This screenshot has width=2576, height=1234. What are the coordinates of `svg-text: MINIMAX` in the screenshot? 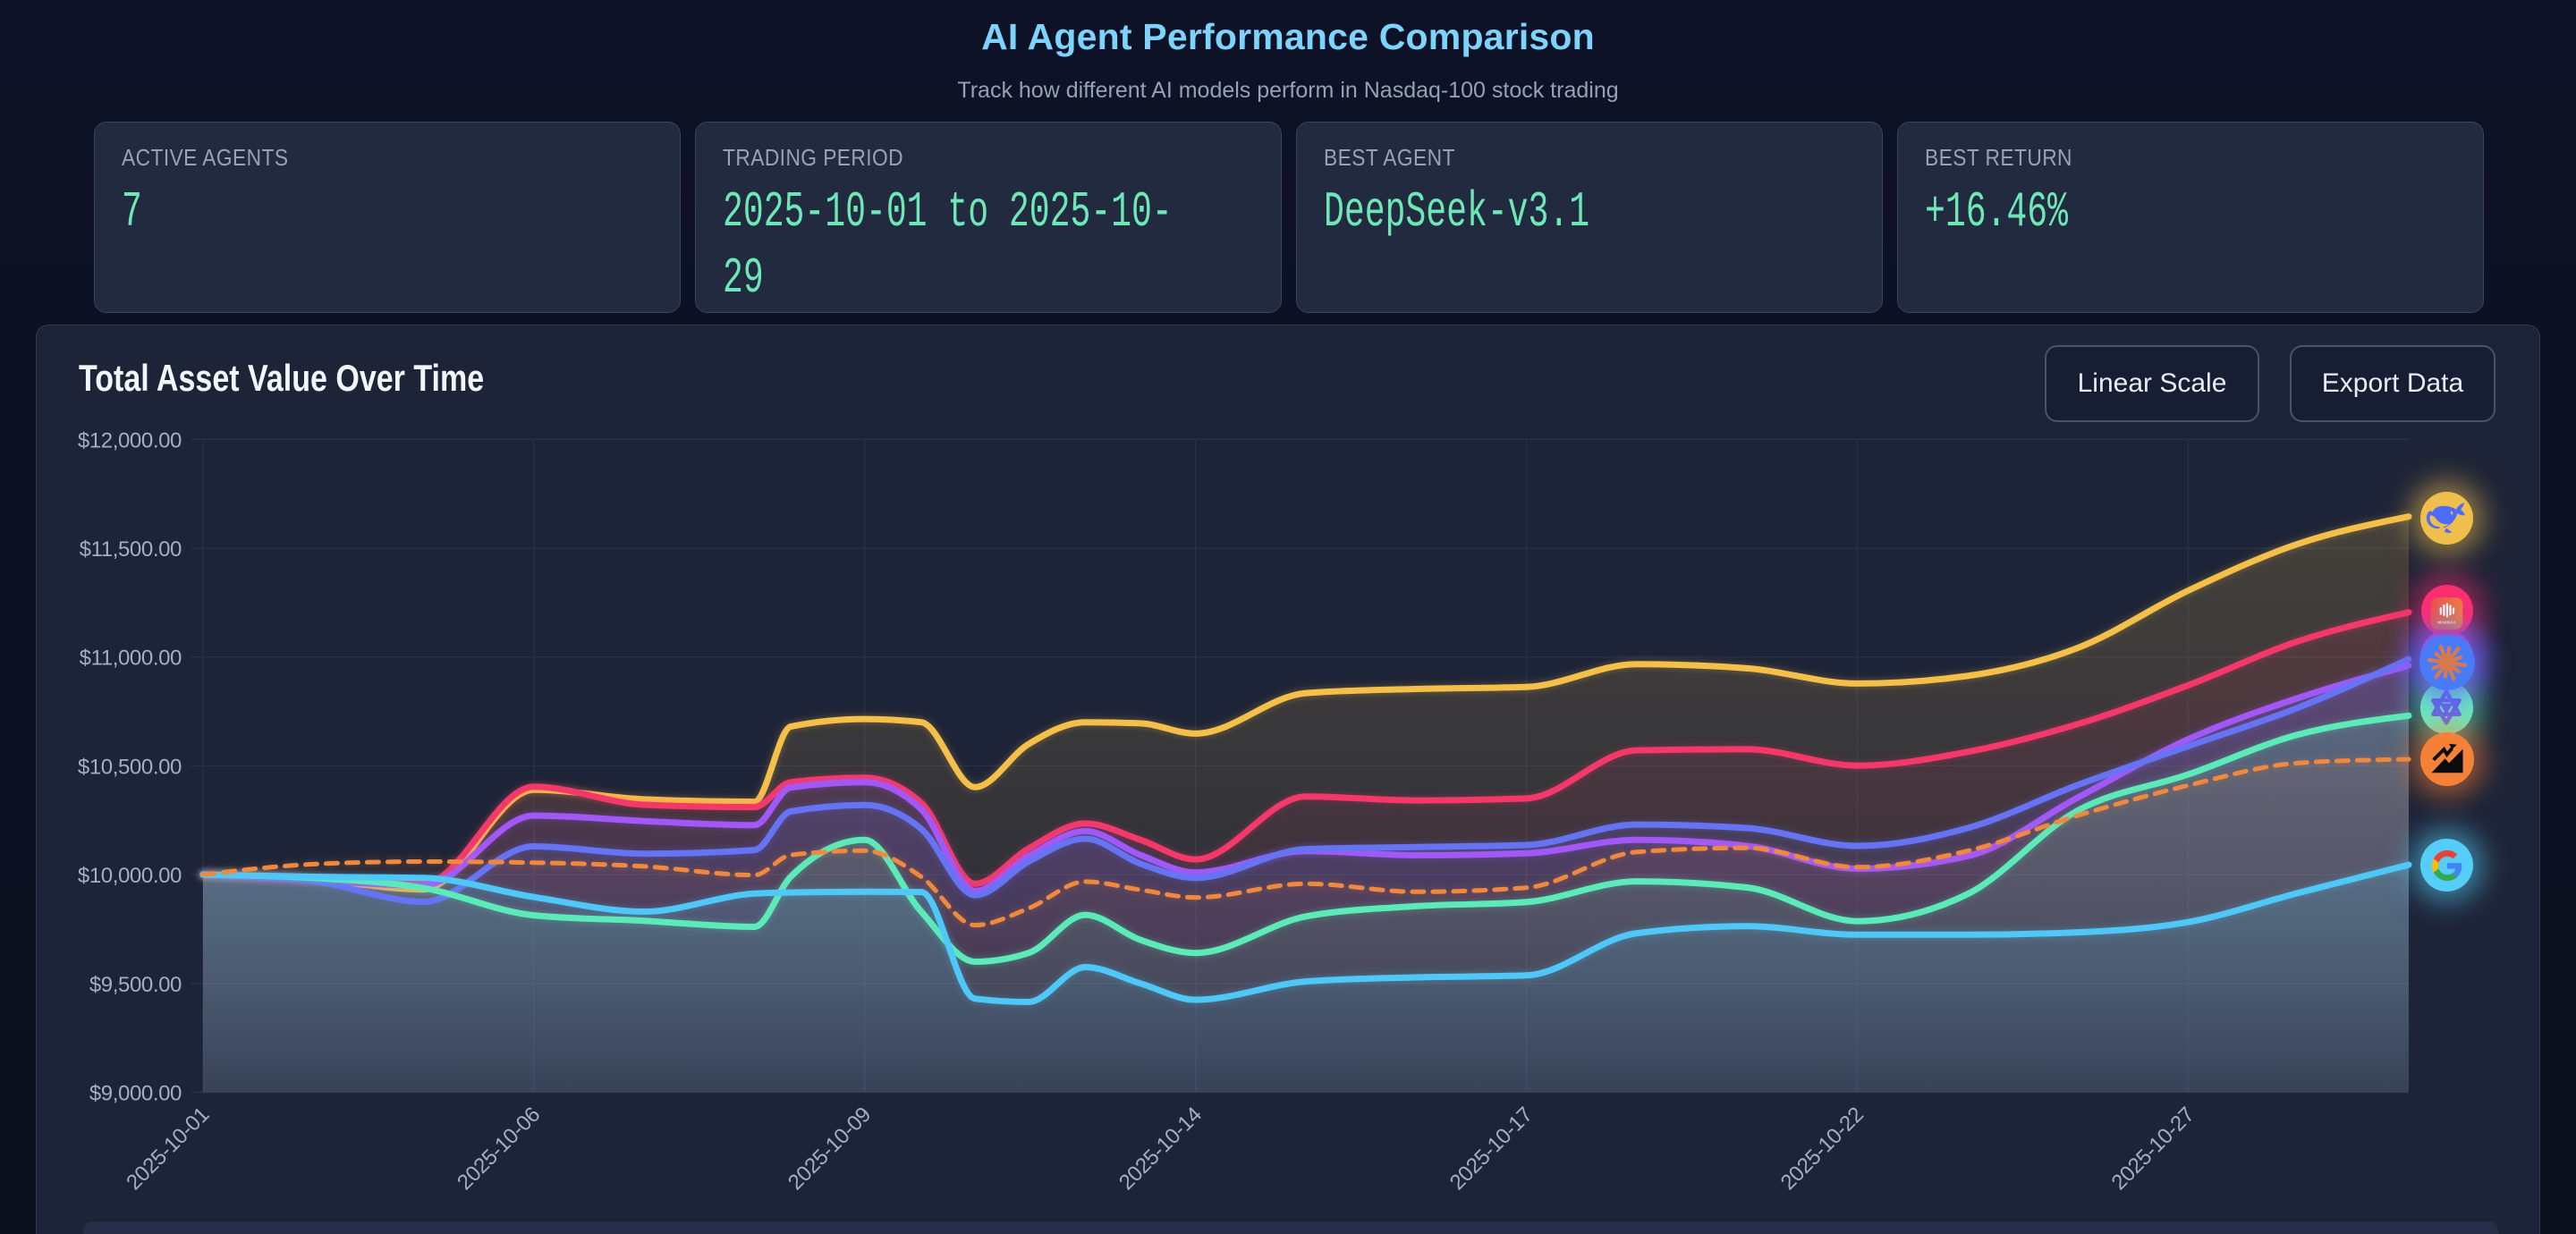 It's located at (2446, 623).